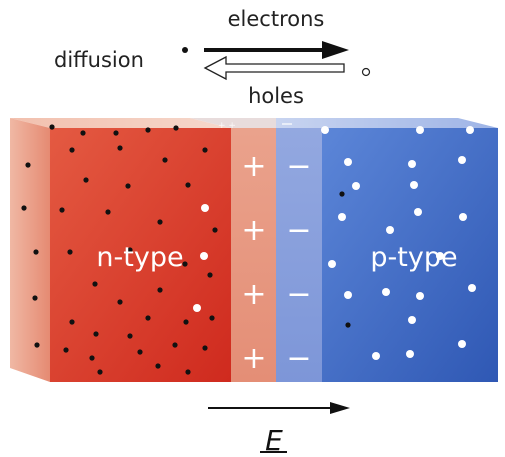 This screenshot has height=457, width=505. What do you see at coordinates (120, 123) in the screenshot?
I see `n-region-top-face` at bounding box center [120, 123].